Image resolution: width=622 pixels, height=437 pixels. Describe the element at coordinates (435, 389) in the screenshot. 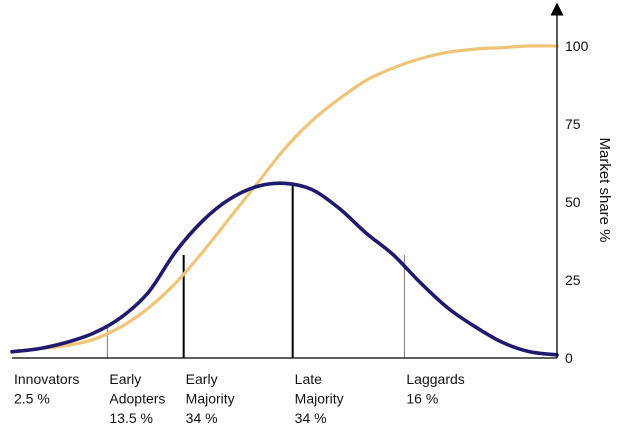

I see `segment-label-laggards: Laggards 16 %` at that location.